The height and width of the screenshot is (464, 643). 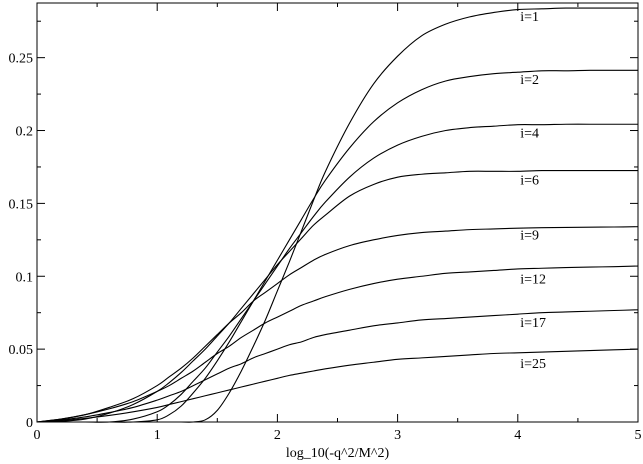 I want to click on series-label-i=9: i=9, so click(x=529, y=236).